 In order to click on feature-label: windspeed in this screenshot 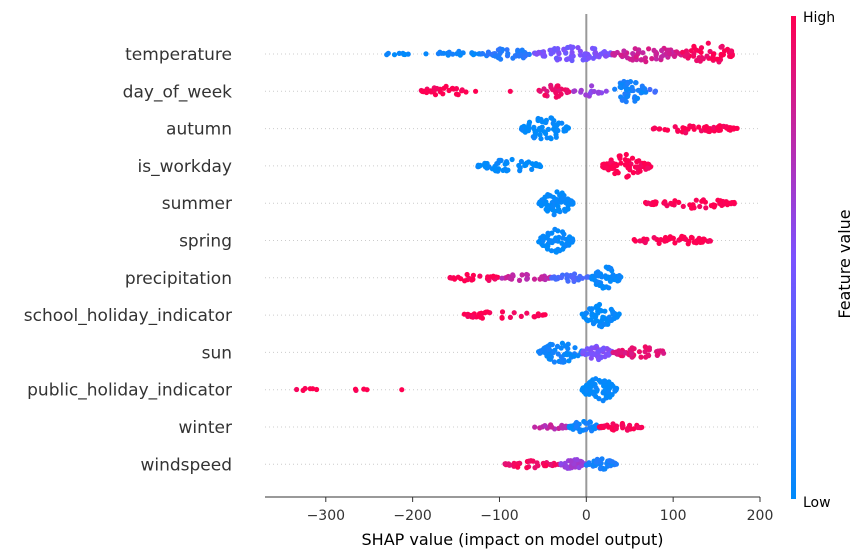, I will do `click(186, 465)`.